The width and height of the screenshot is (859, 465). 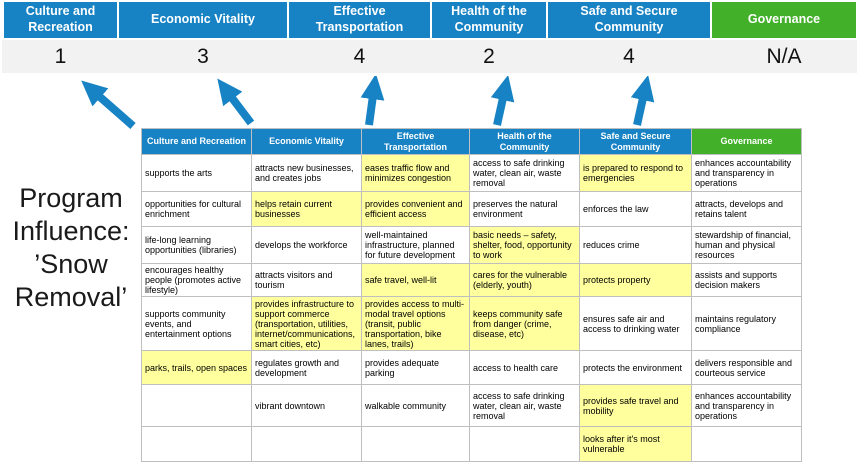 I want to click on table-cell: opportunities for cultural enrichment, so click(x=196, y=209).